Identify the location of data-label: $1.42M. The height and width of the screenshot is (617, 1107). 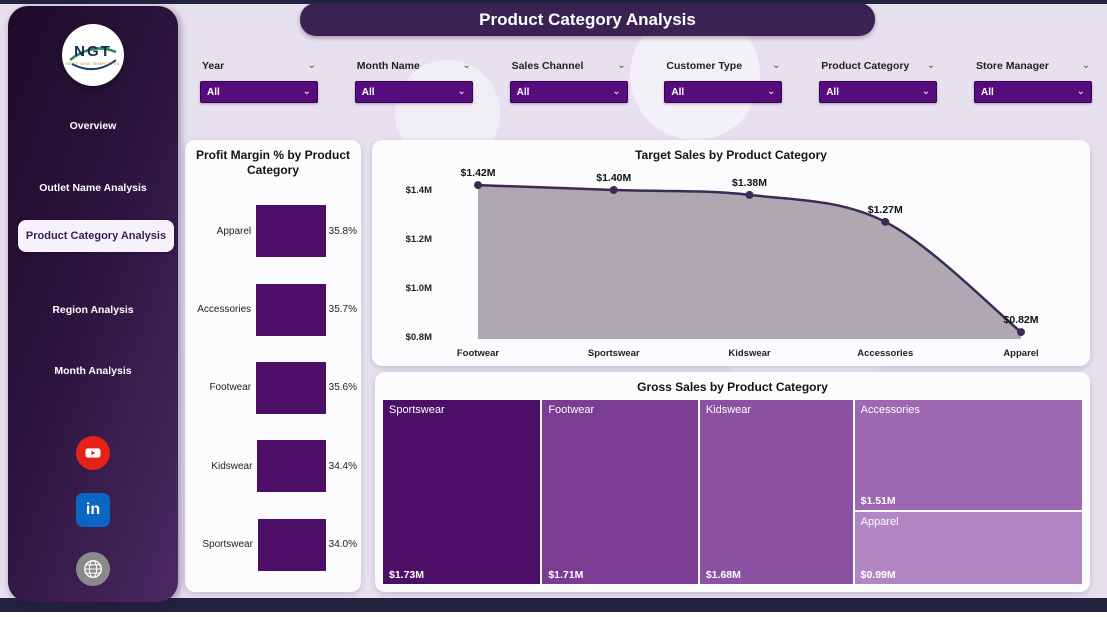
(477, 173).